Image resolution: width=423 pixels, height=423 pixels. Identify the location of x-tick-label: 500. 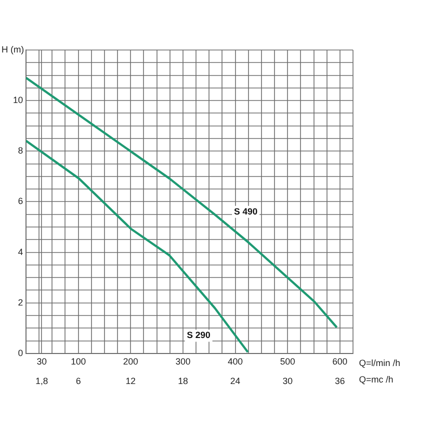
(288, 361).